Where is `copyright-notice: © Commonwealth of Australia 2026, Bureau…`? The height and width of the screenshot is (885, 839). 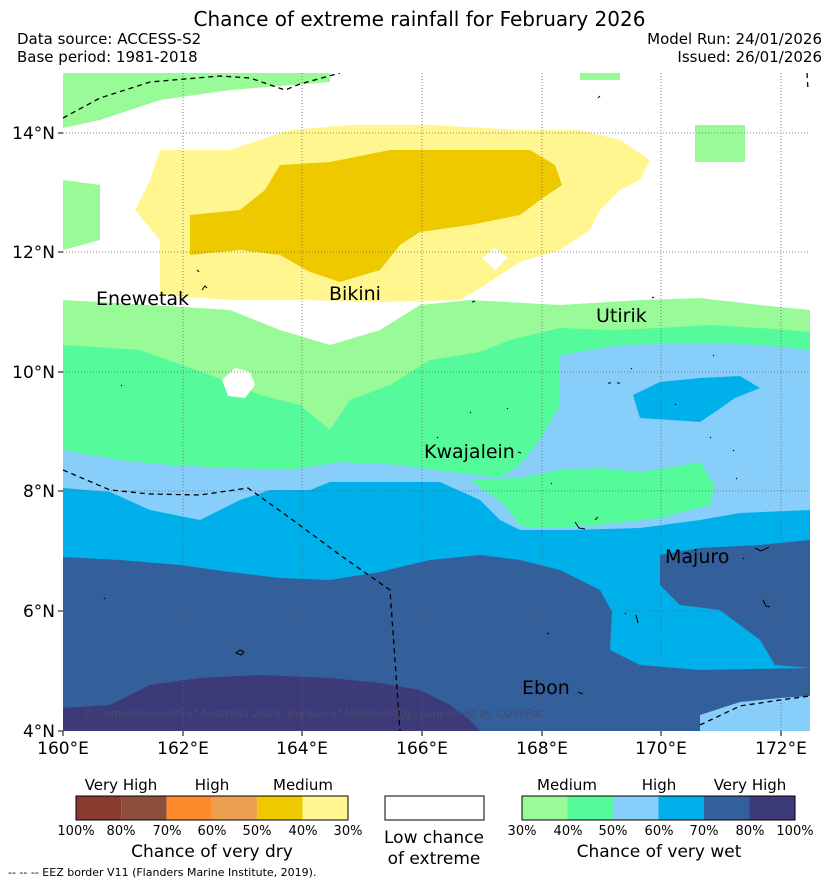
copyright-notice: © Commonwealth of Australia 2026, Bureau… is located at coordinates (313, 713).